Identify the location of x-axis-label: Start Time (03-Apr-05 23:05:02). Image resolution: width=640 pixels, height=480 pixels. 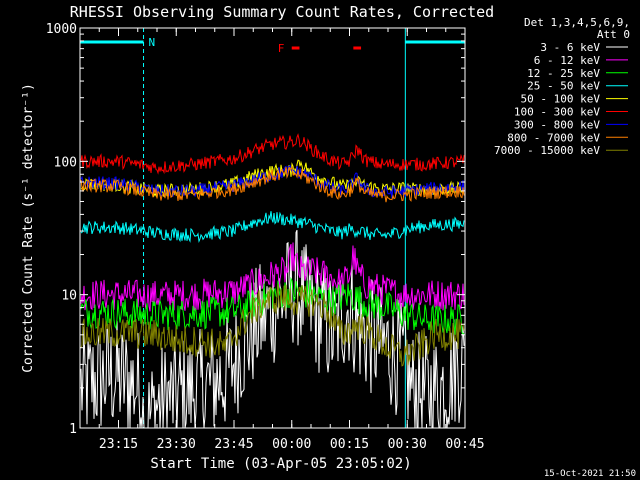
(280, 464).